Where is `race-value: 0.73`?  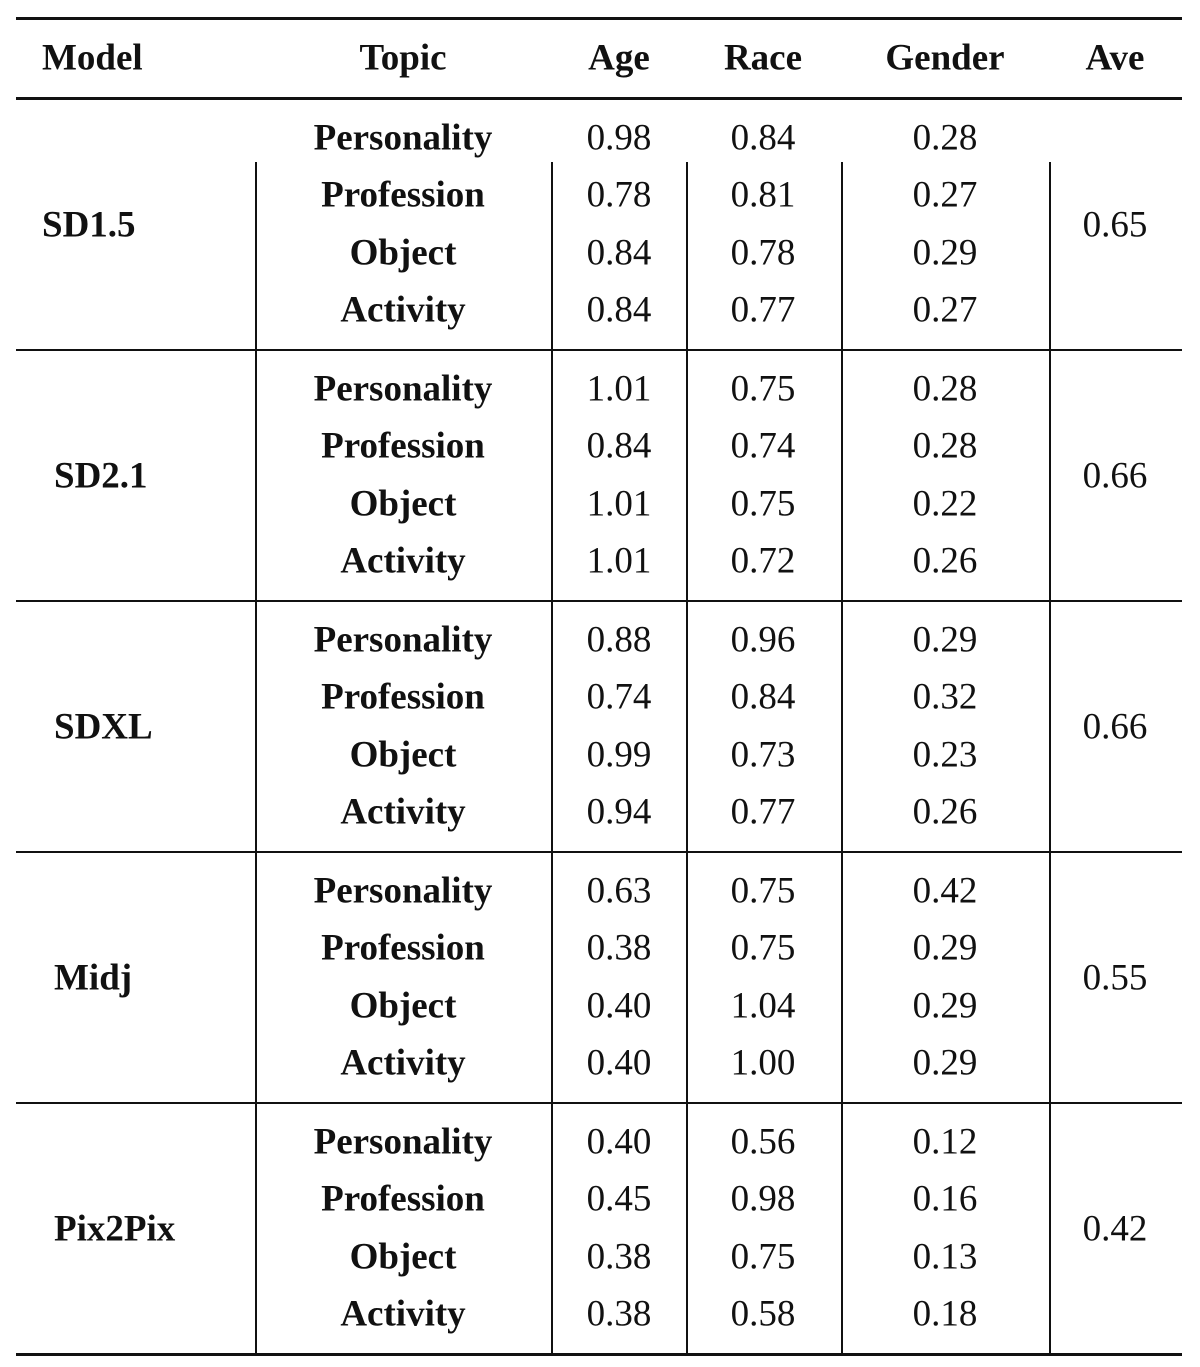
race-value: 0.73 is located at coordinates (763, 755).